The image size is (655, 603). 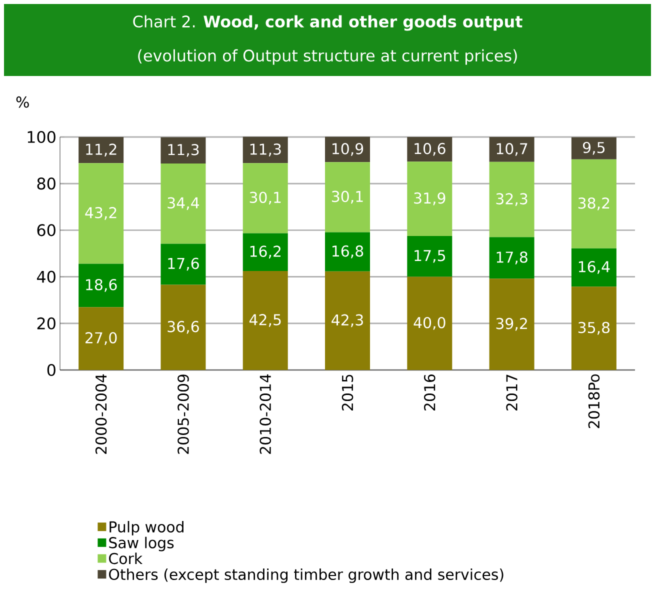 What do you see at coordinates (46, 276) in the screenshot?
I see `y-tick-label: 40` at bounding box center [46, 276].